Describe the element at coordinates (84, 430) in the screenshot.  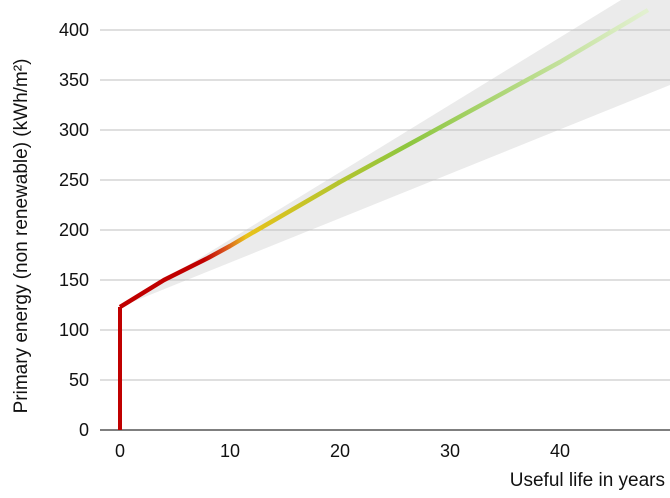
I see `y-tick-label-0: 0` at that location.